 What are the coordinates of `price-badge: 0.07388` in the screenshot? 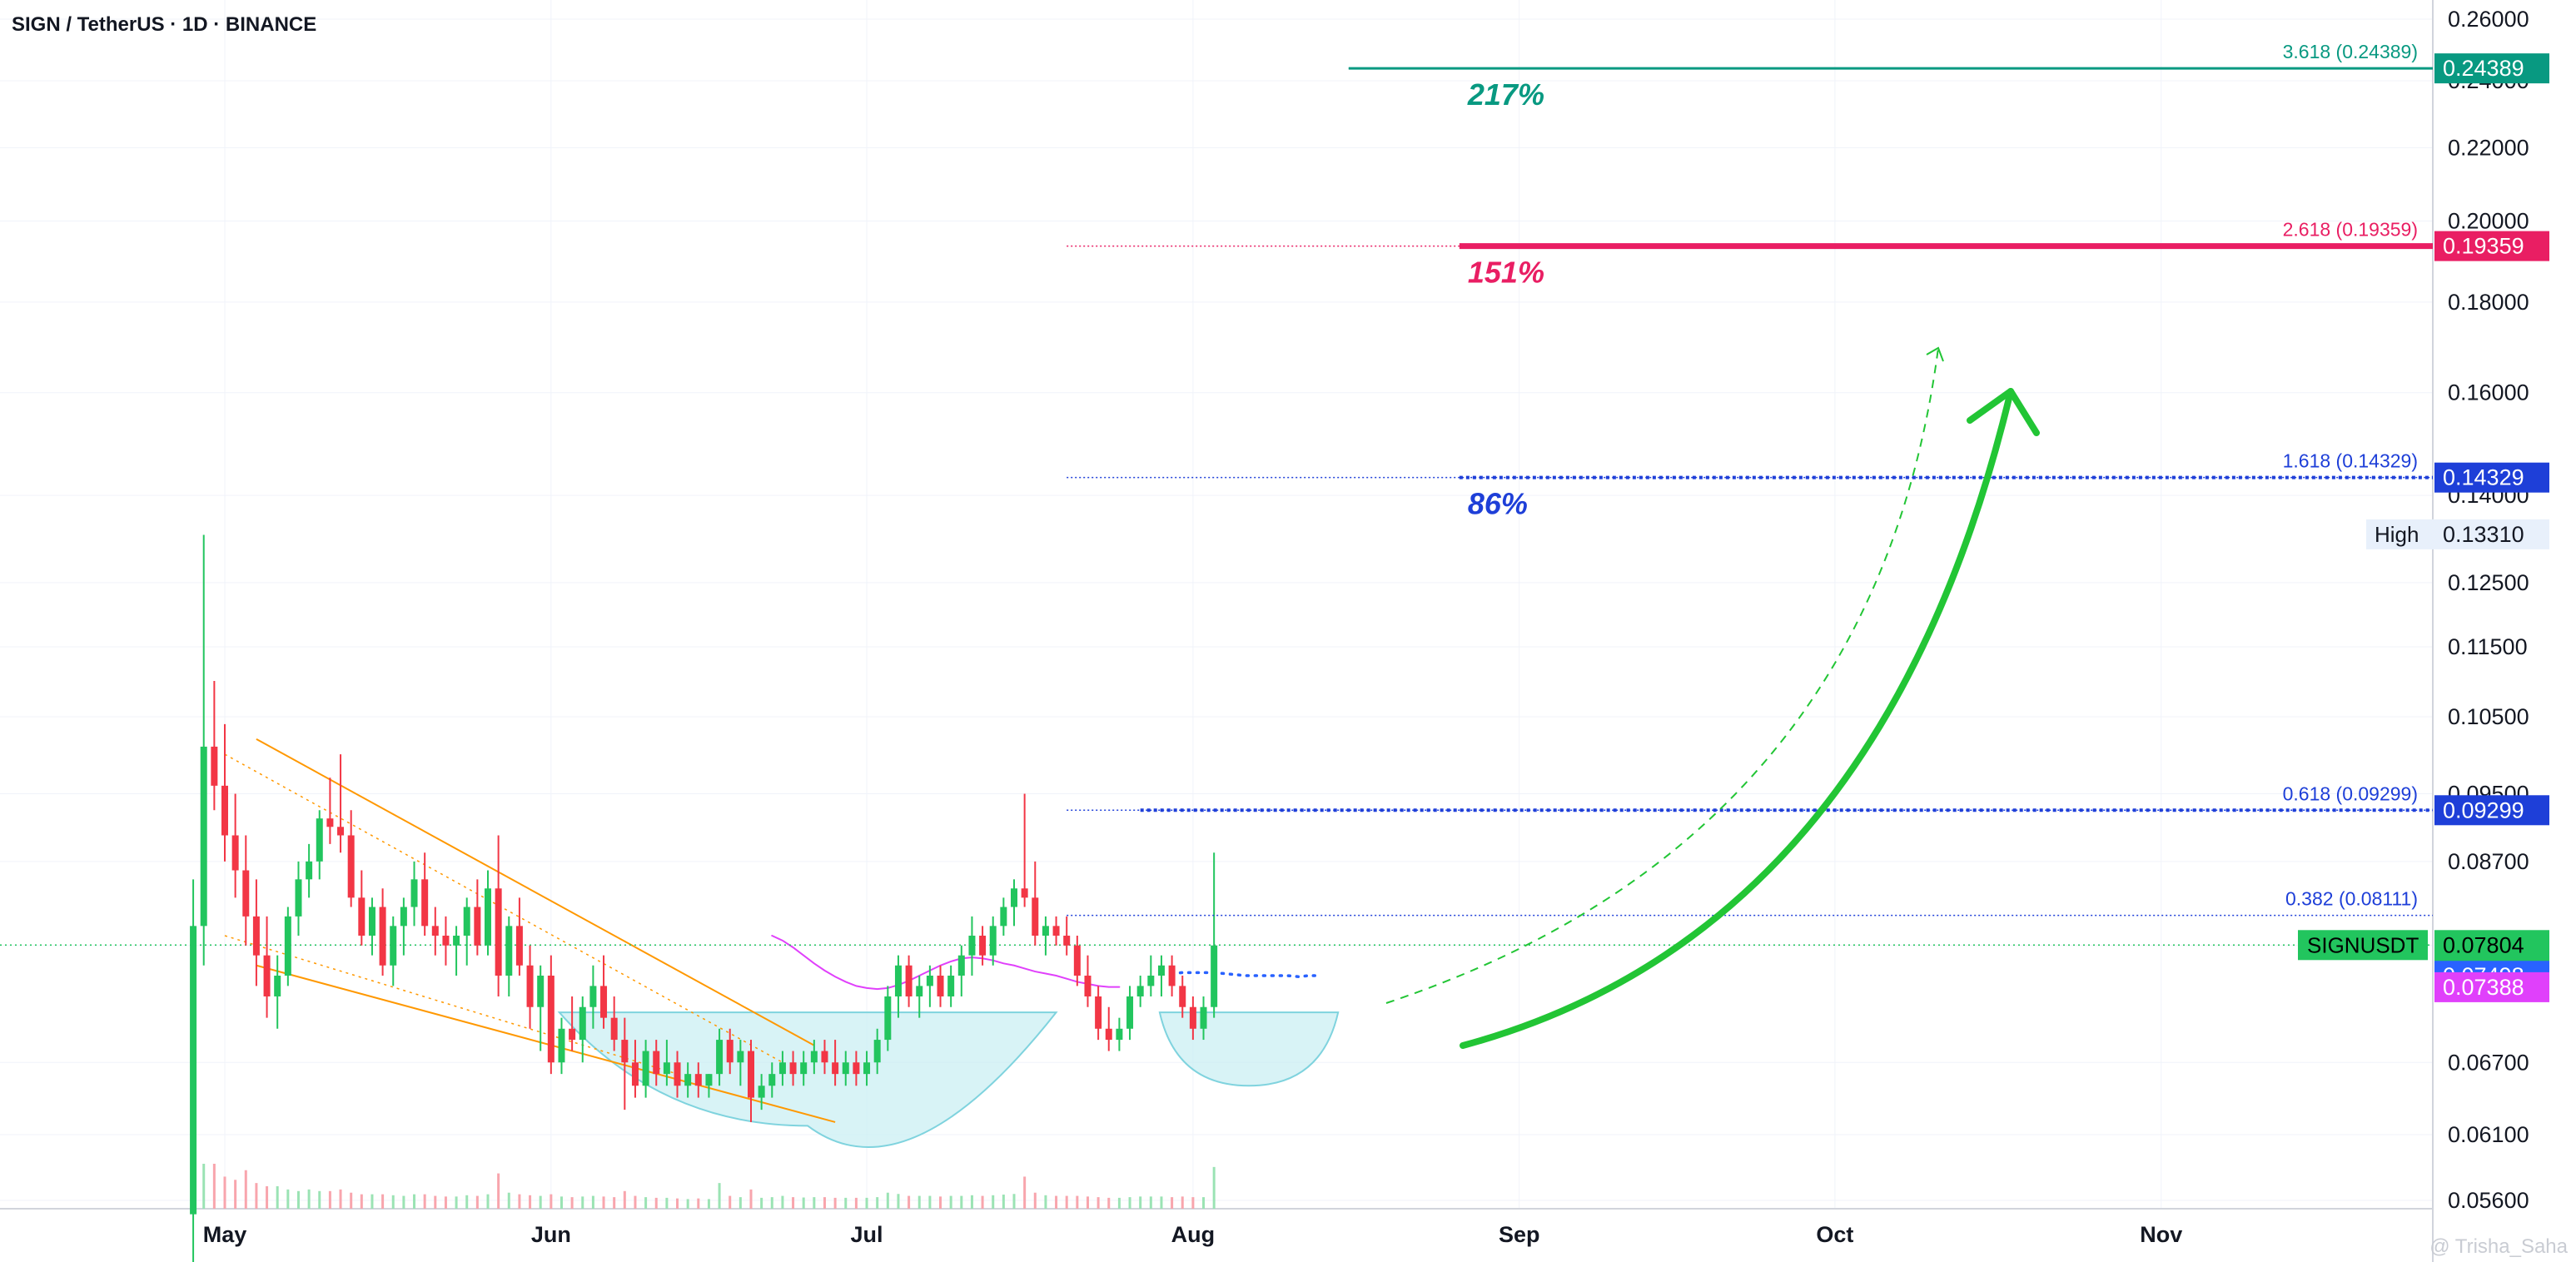 It's located at (2491, 986).